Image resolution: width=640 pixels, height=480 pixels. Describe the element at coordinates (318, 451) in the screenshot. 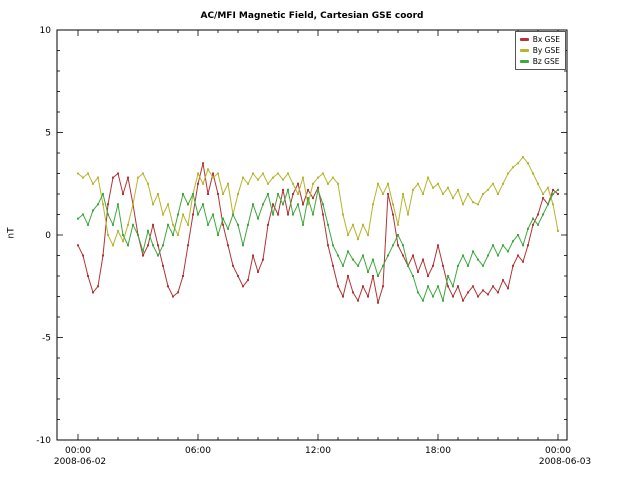

I see `x-tick-label: 12:00` at that location.